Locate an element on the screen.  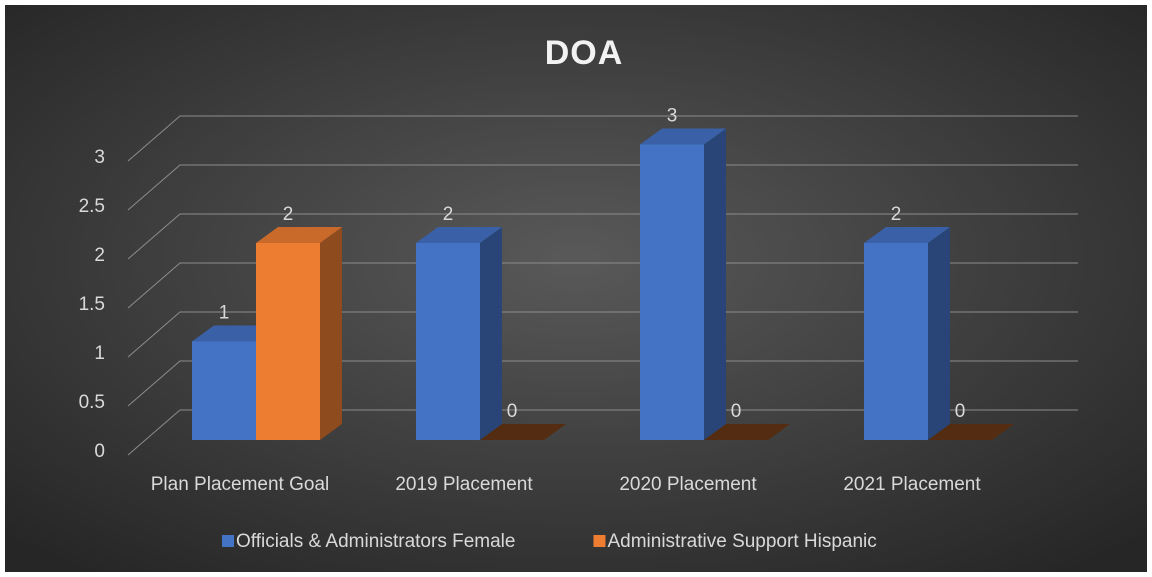
x-tick-label: 2021 Placement is located at coordinates (912, 484).